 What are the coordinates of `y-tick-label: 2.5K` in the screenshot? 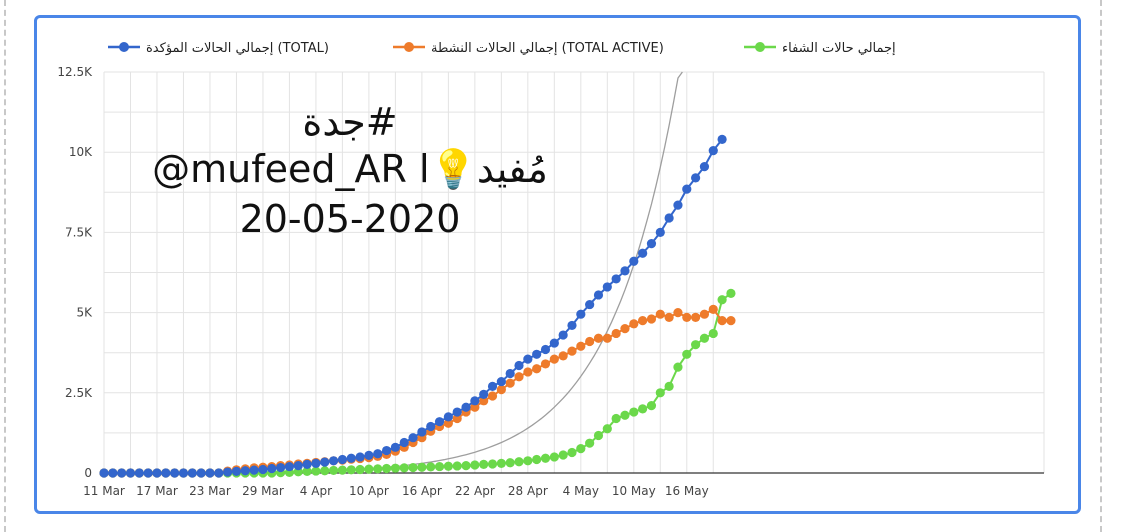 It's located at (79, 393).